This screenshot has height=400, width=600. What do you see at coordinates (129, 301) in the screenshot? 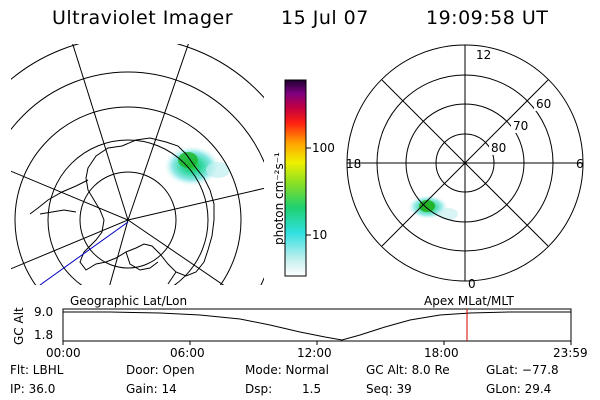
I see `geographic-panel-label: Geographic Lat/Lon` at bounding box center [129, 301].